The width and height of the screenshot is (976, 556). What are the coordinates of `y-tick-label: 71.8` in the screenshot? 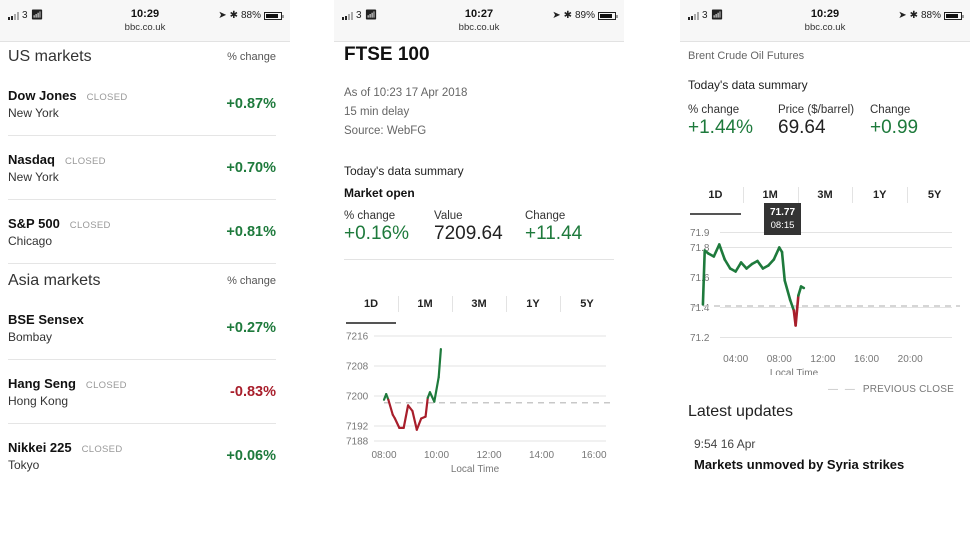 It's located at (700, 248).